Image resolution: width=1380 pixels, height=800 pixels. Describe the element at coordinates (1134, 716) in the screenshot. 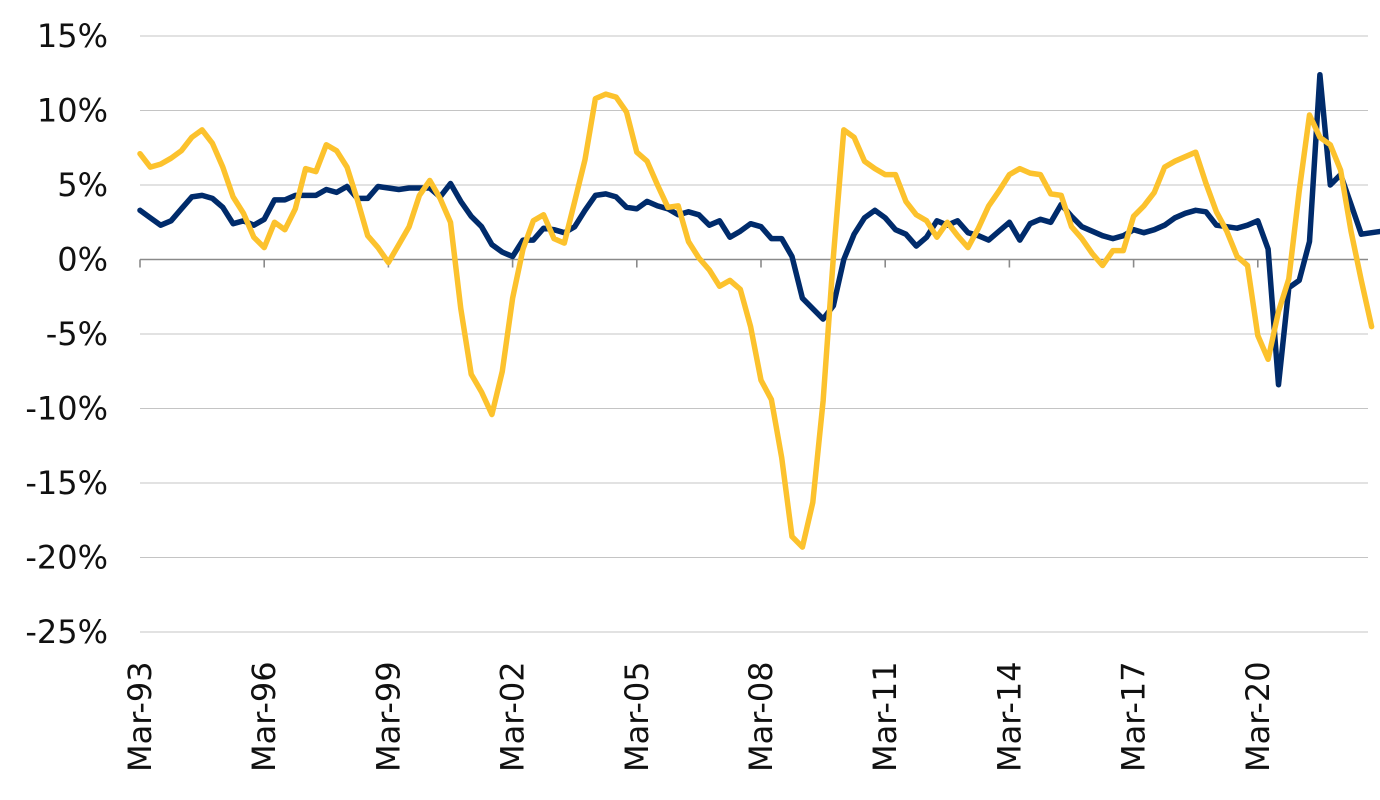

I see `x-tick-label: Mar-17` at that location.